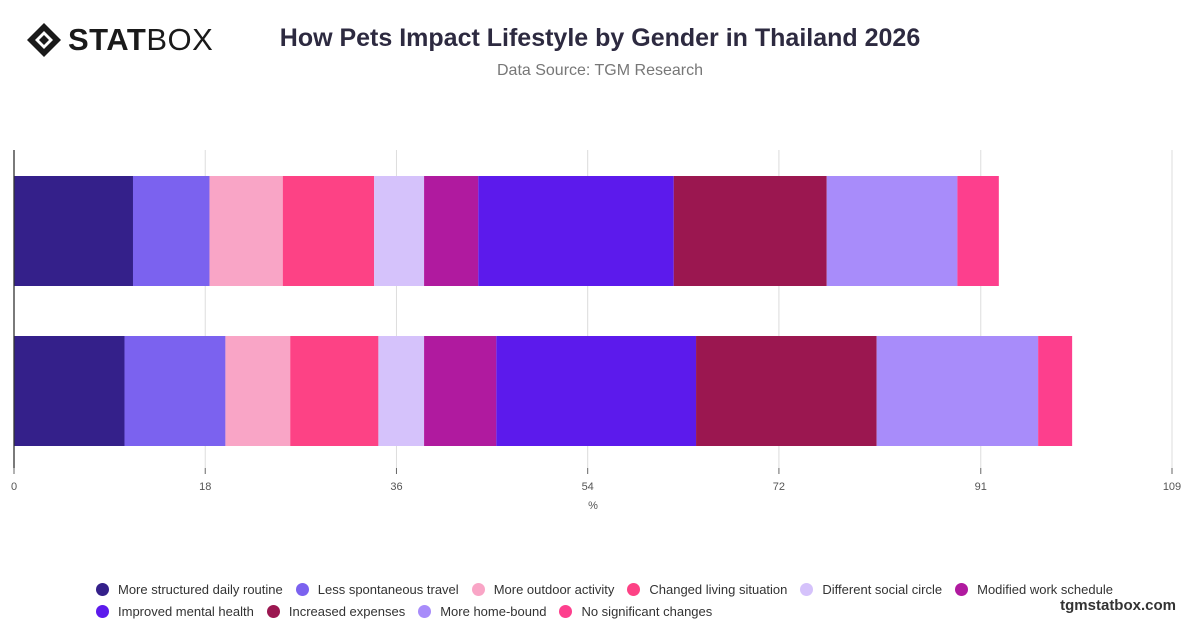 The width and height of the screenshot is (1200, 628). I want to click on legend-label: More outdoor activity, so click(554, 589).